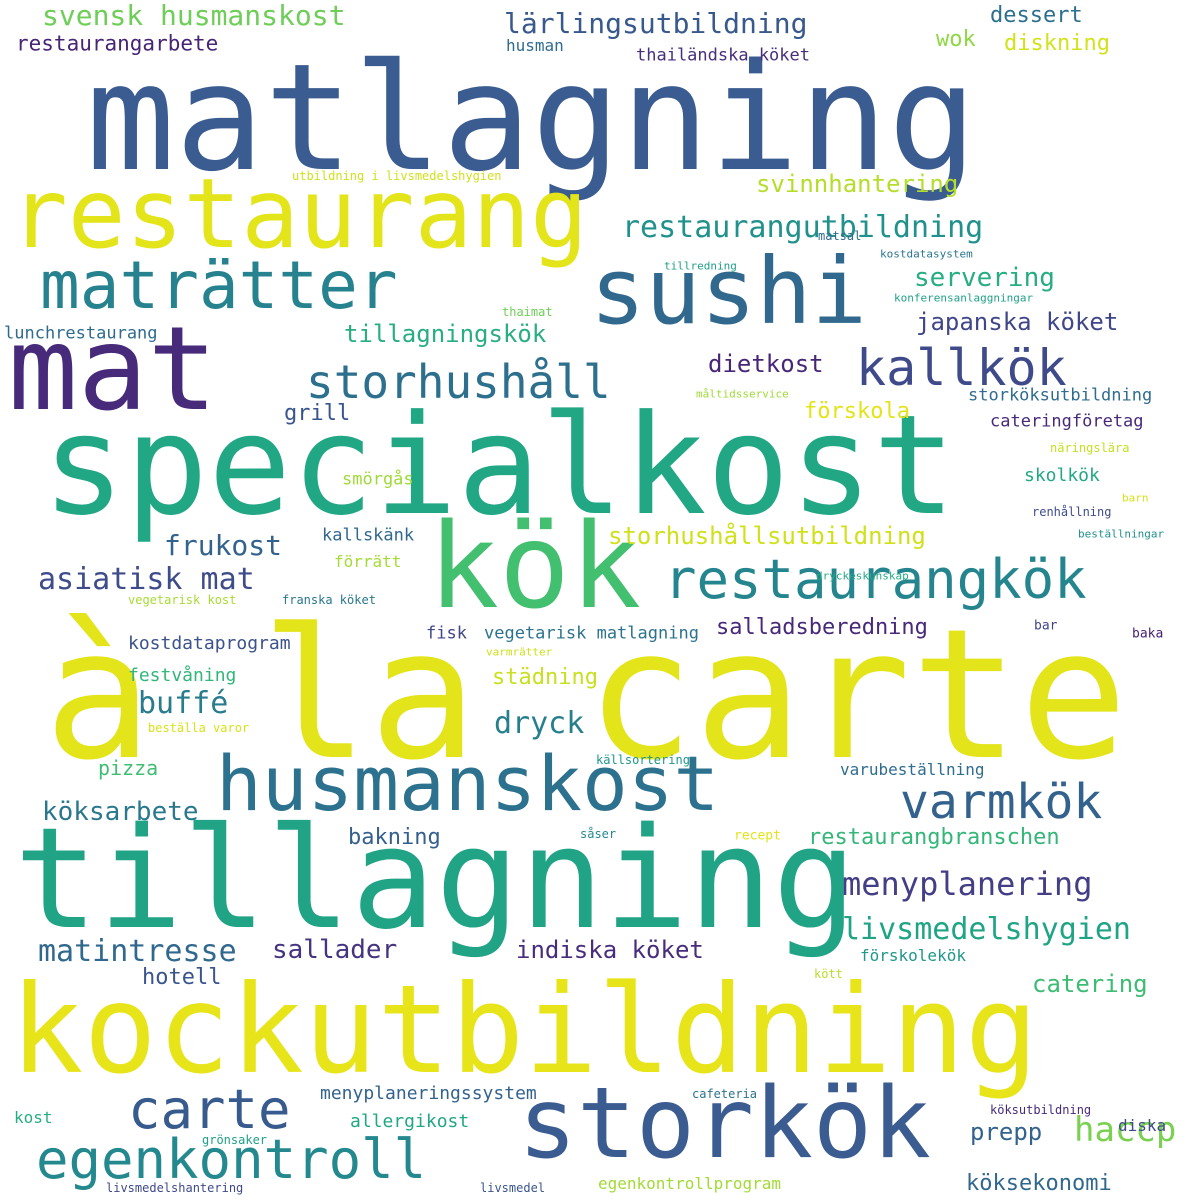 The width and height of the screenshot is (1200, 1200). What do you see at coordinates (231, 1159) in the screenshot?
I see `word-egenkontroll: egenkontroll` at bounding box center [231, 1159].